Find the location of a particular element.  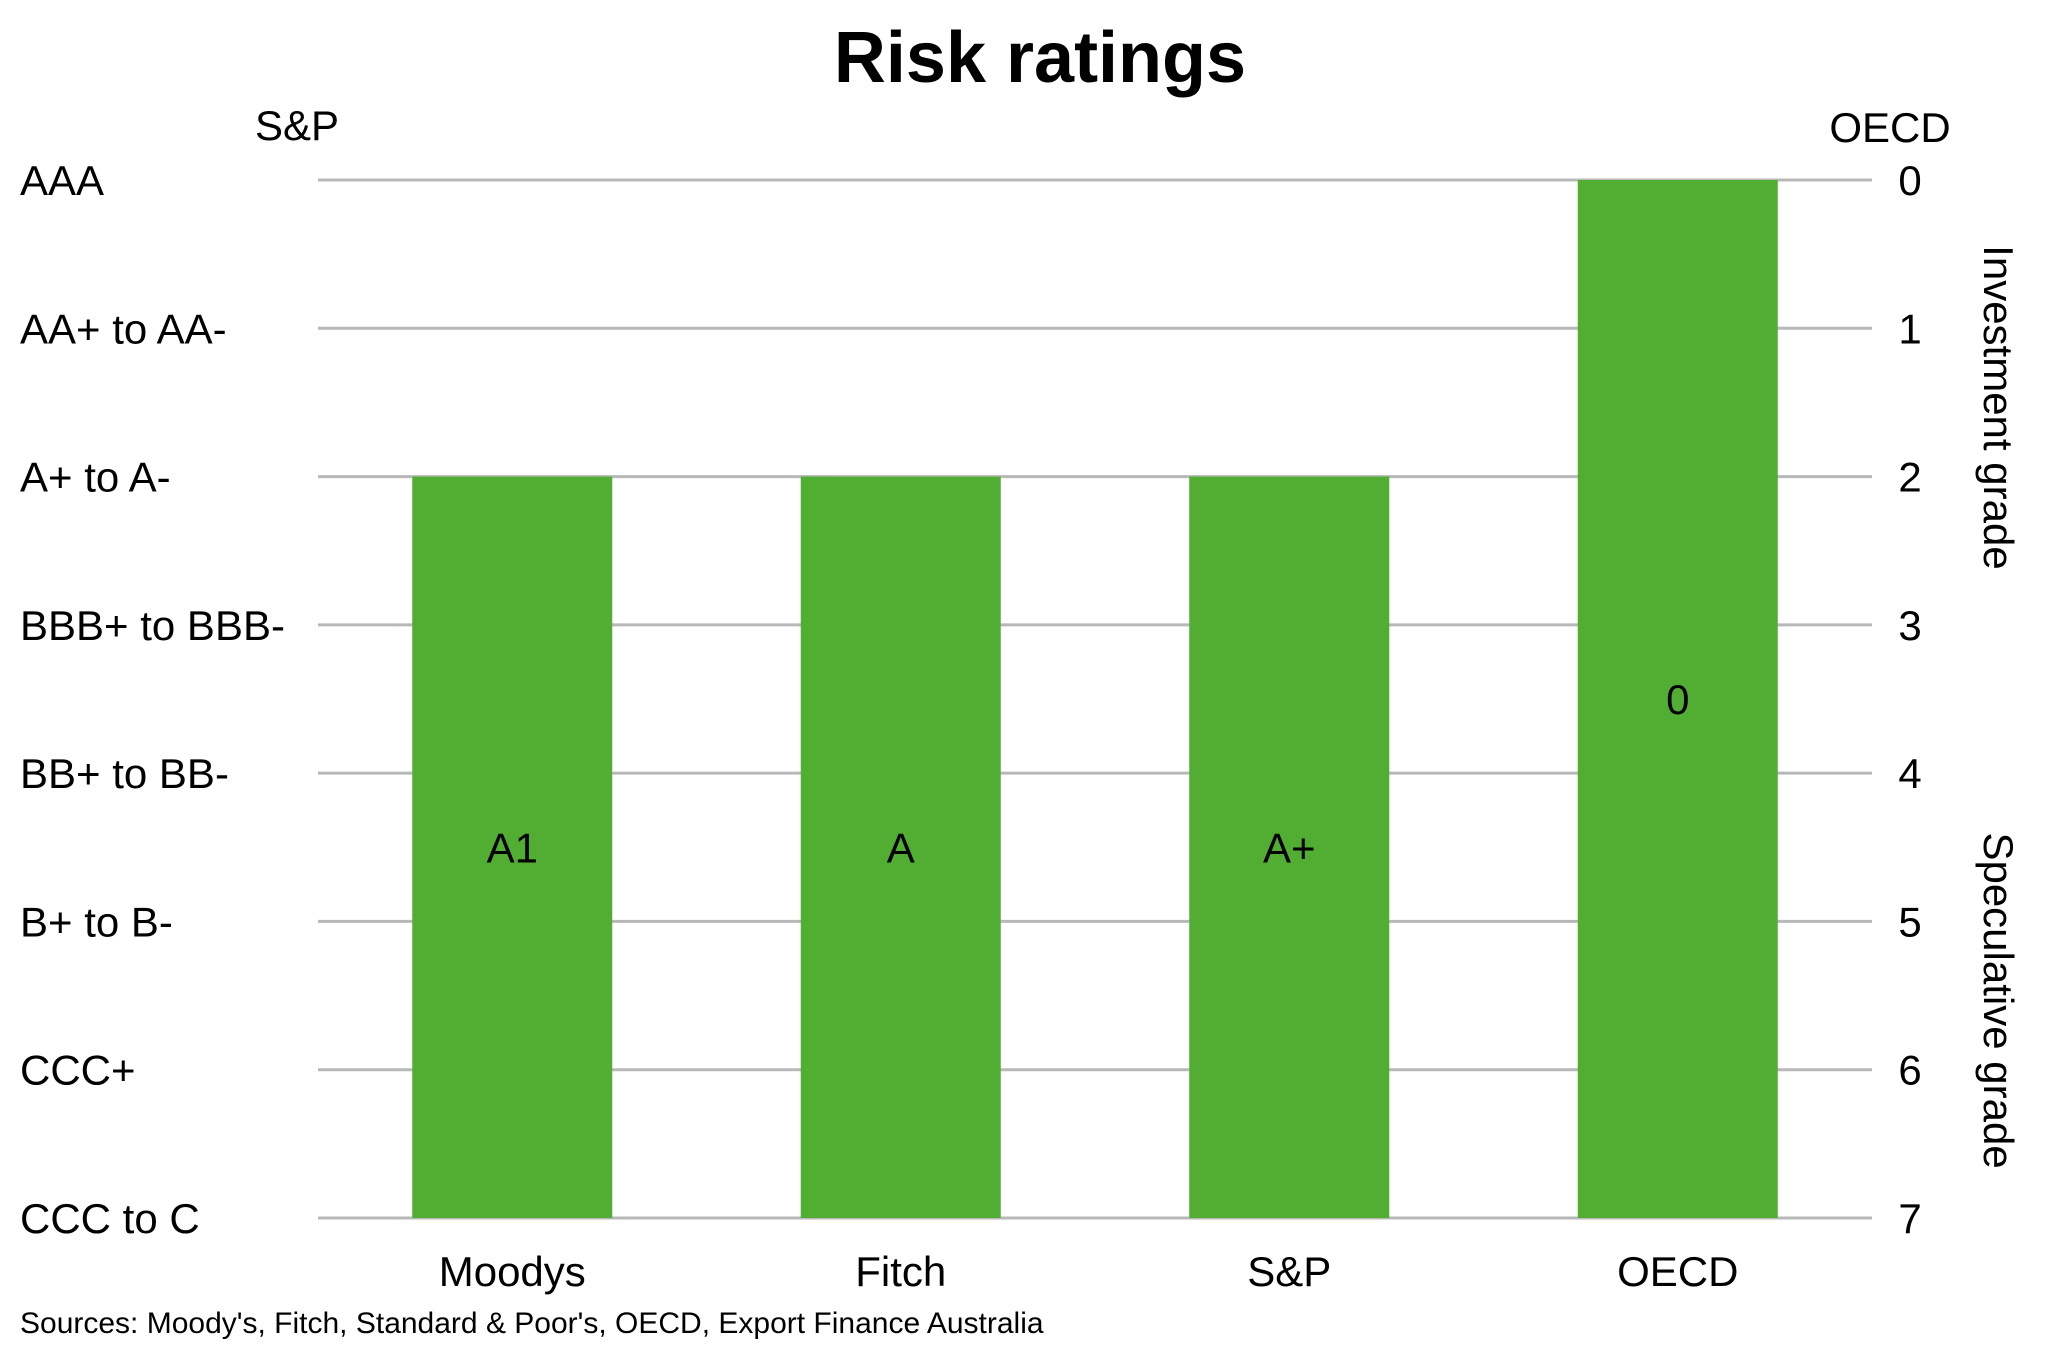

bar-data-label: 0 is located at coordinates (1677, 699).